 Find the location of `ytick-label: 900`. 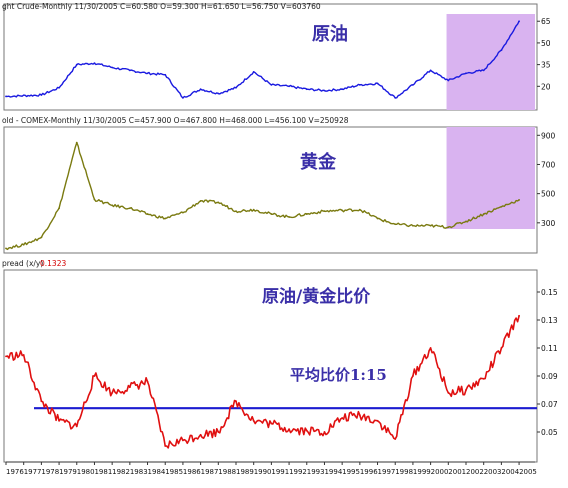

ytick-label: 900 is located at coordinates (548, 135).